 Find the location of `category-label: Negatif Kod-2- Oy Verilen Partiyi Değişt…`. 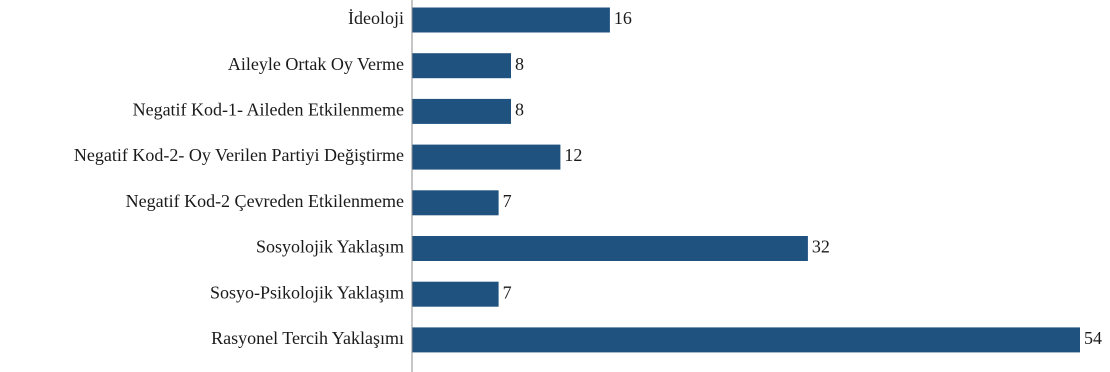

category-label: Negatif Kod-2- Oy Verilen Partiyi Değişt… is located at coordinates (239, 155).